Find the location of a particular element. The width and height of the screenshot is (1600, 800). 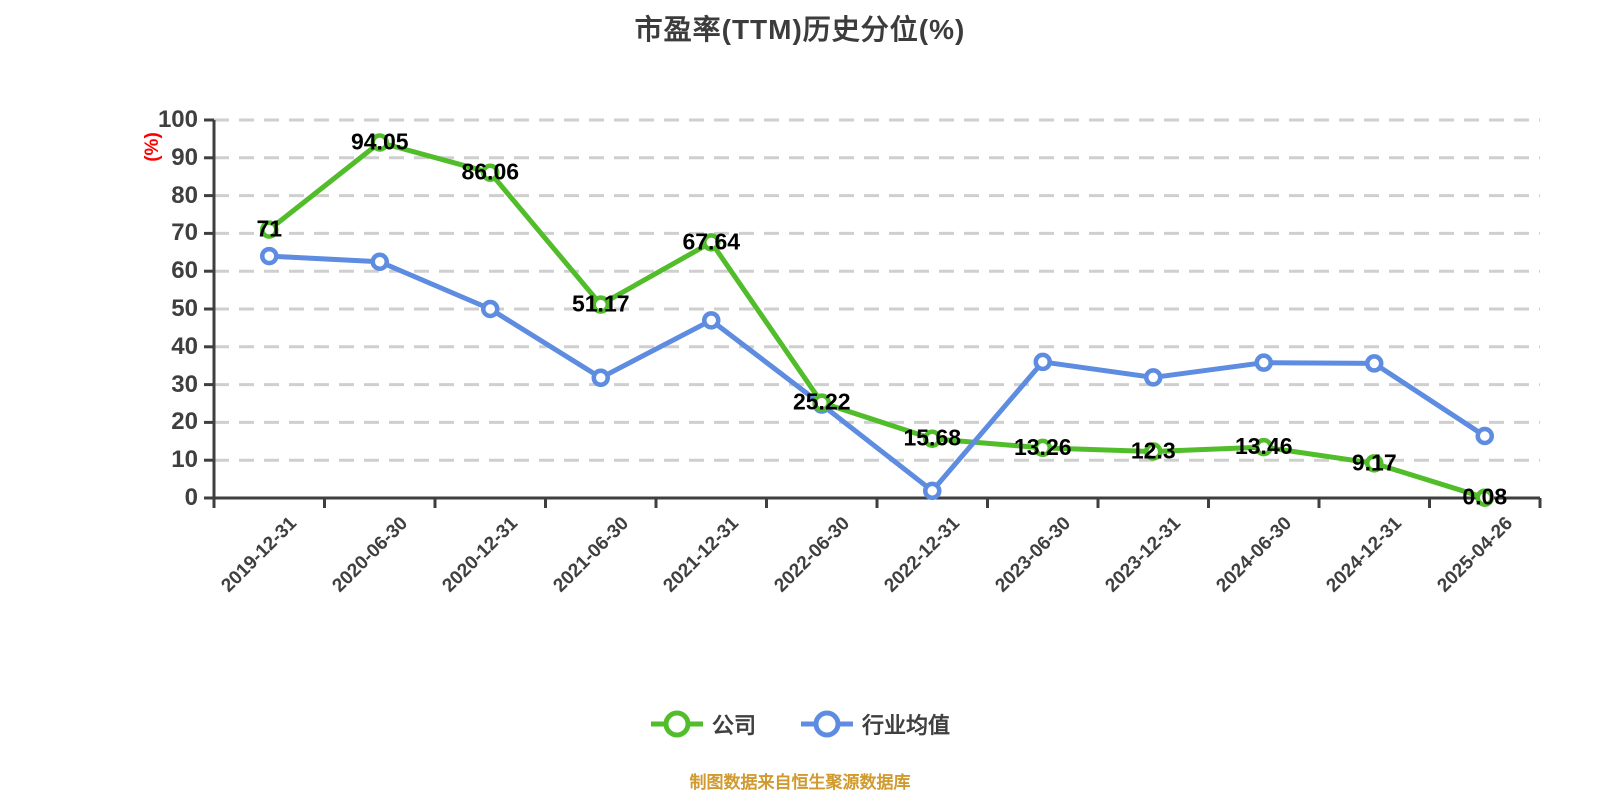

data-point-label: 51.17 is located at coordinates (601, 304).